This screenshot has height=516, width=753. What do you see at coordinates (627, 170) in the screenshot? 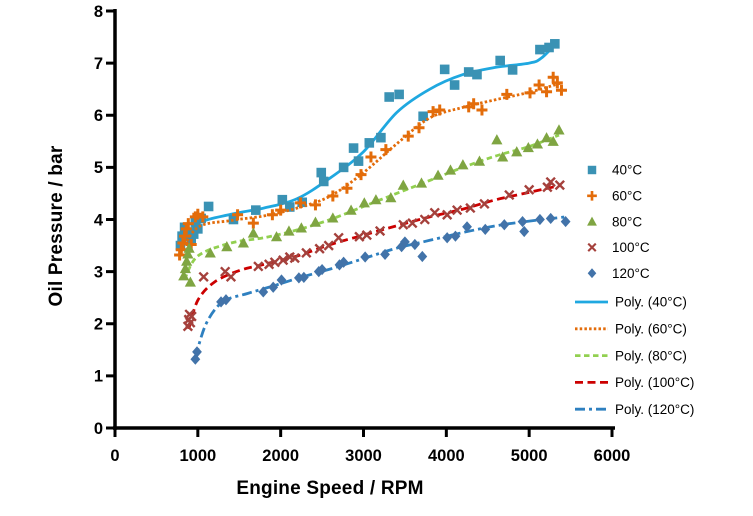
I see `legend-label-40c: 40°C` at bounding box center [627, 170].